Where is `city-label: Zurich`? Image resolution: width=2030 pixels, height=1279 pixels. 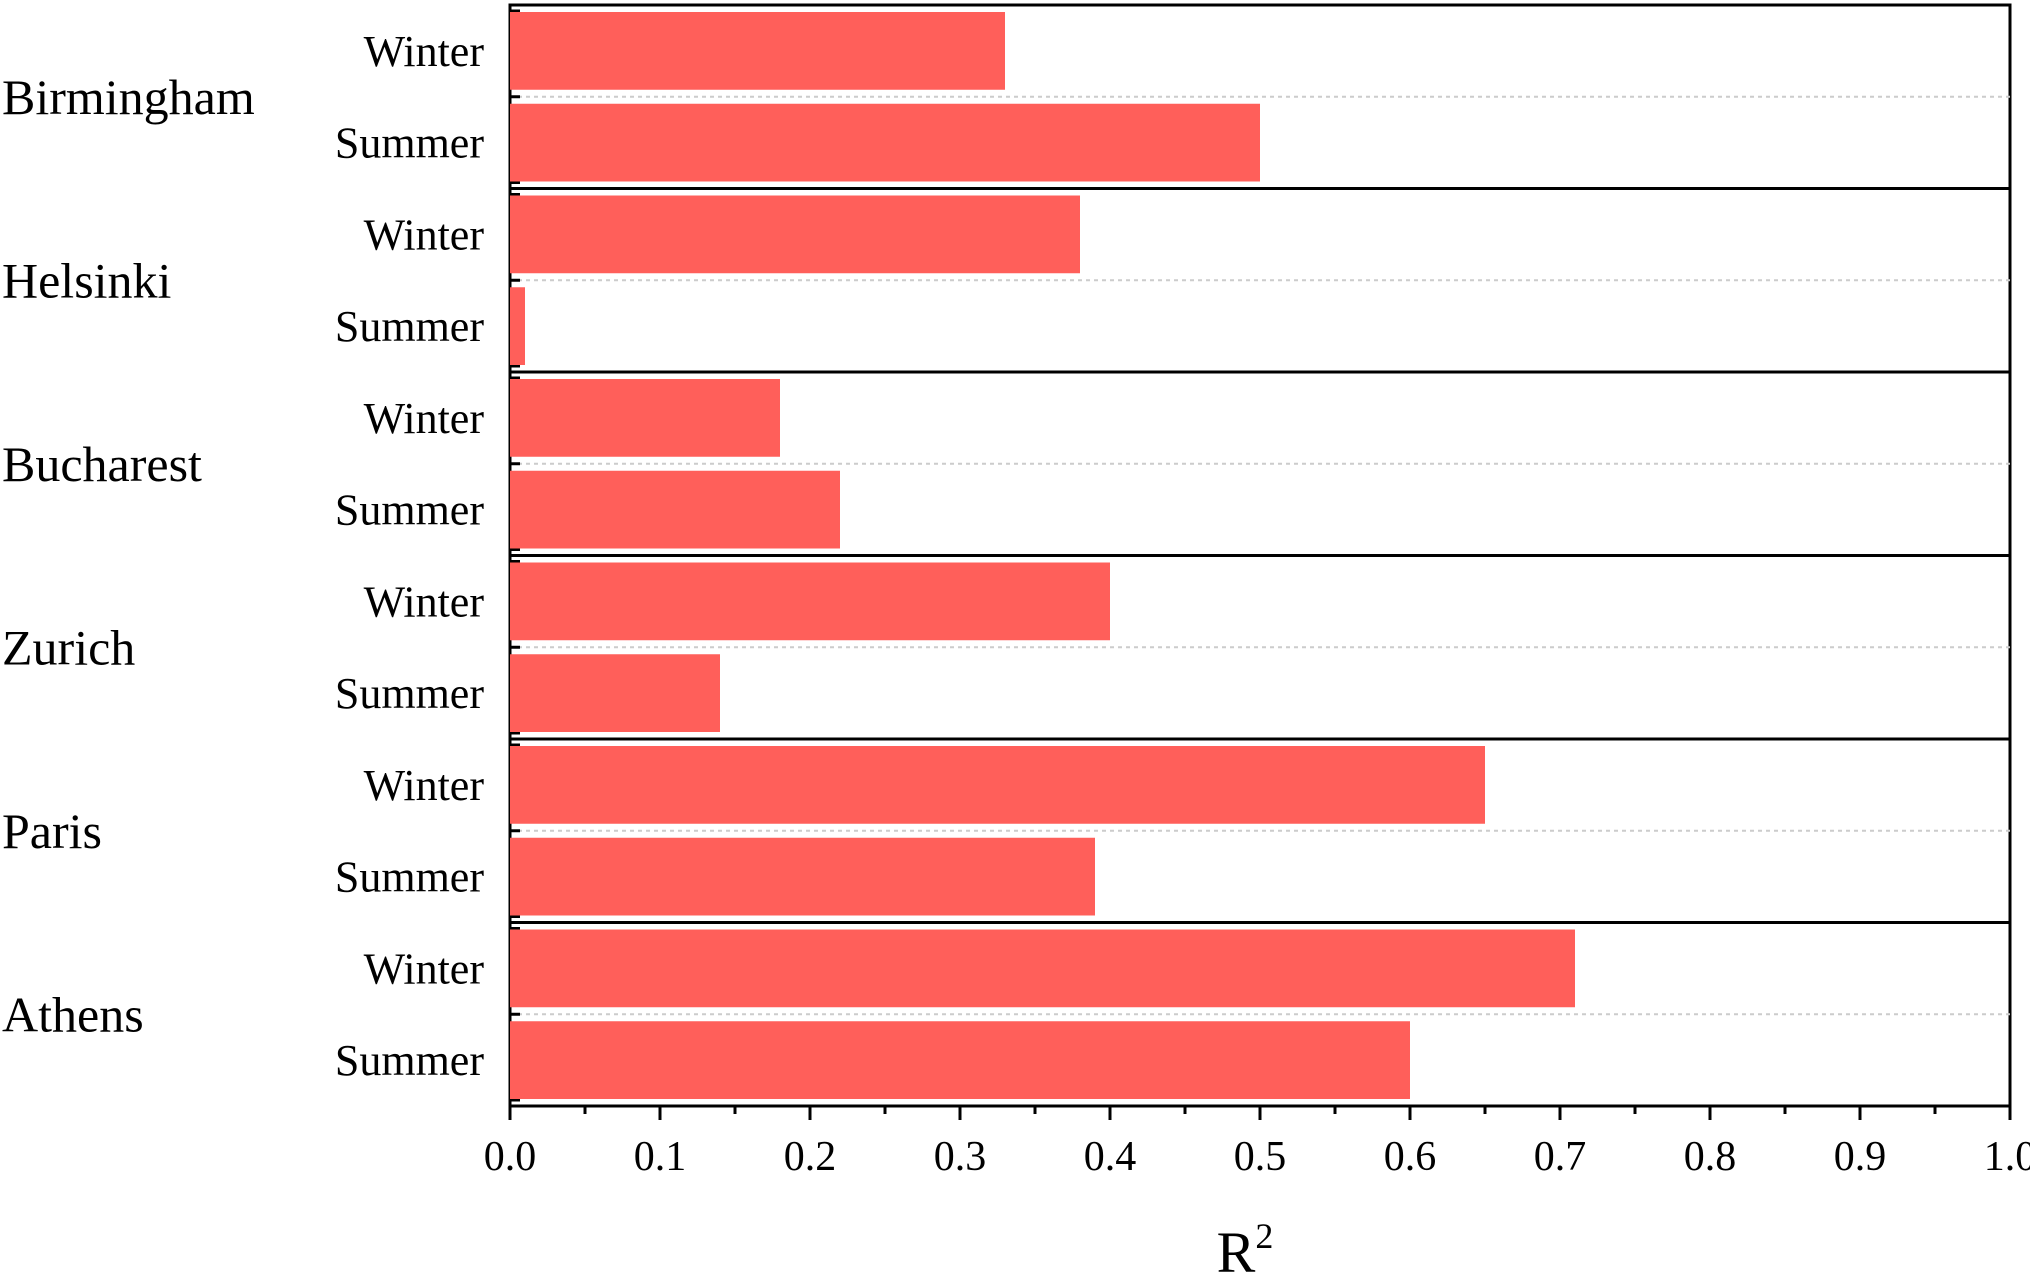
city-label: Zurich is located at coordinates (68, 647).